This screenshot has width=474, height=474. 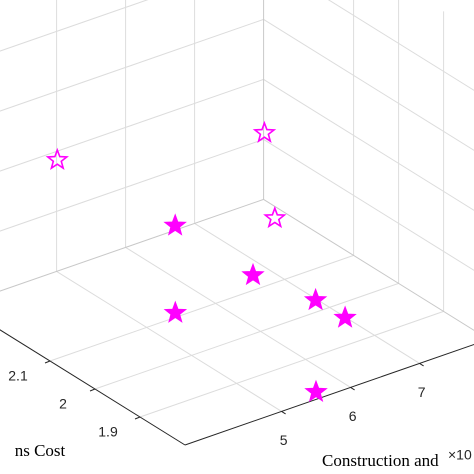 I want to click on x-tick-label: 6, so click(x=353, y=416).